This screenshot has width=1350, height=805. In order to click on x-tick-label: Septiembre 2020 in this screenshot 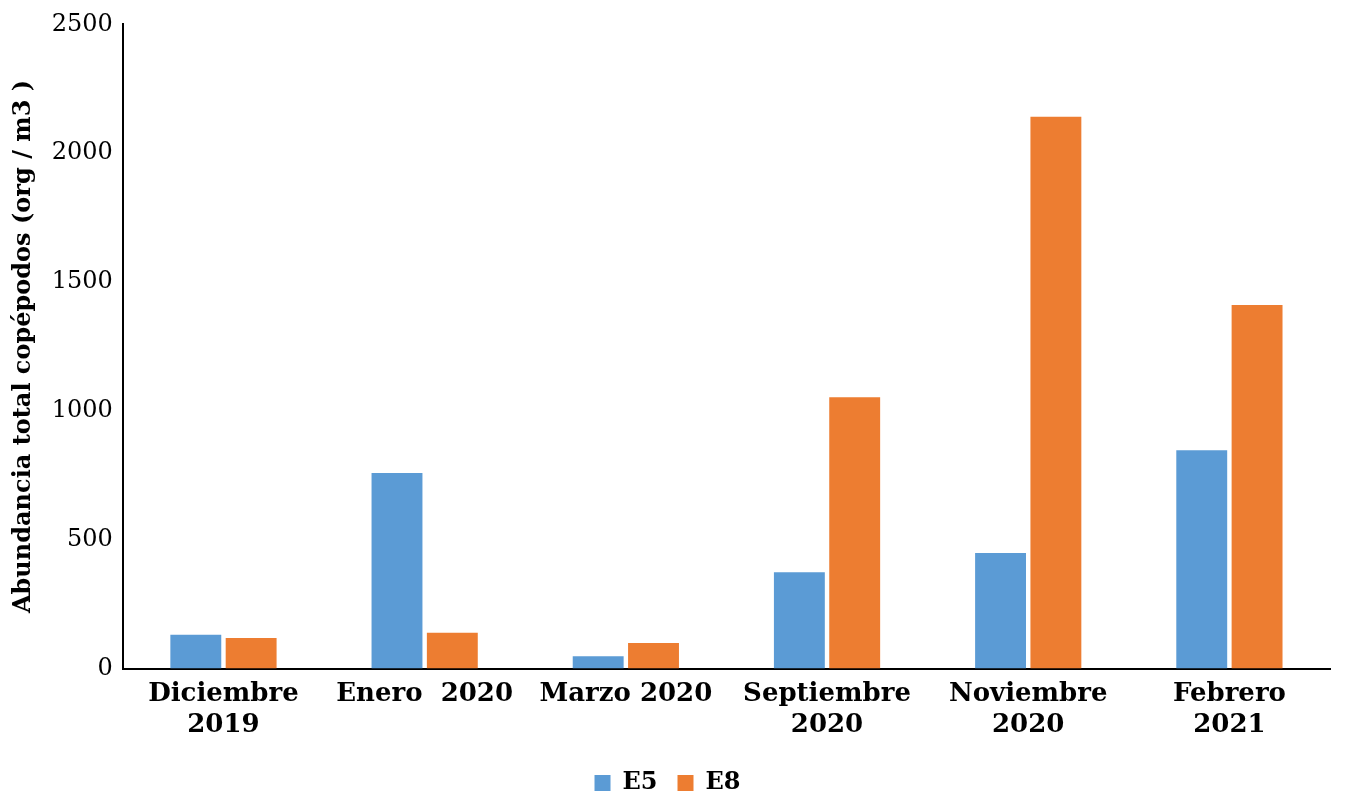, I will do `click(827, 707)`.